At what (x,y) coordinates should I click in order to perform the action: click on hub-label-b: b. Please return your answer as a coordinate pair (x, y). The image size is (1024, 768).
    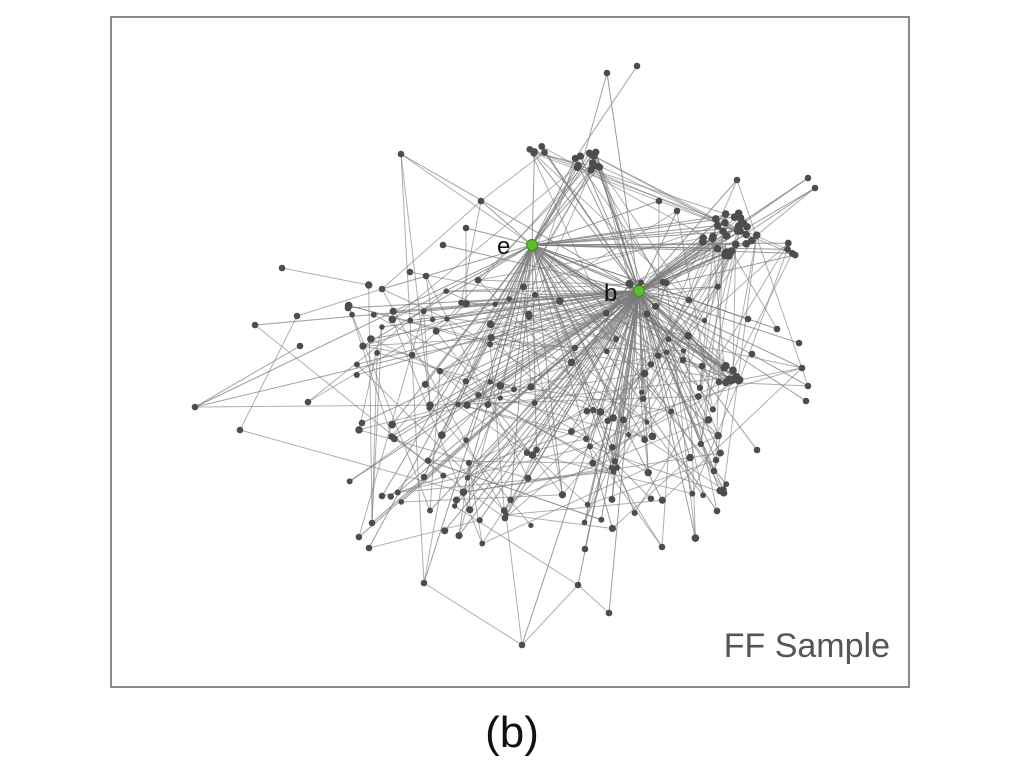
    Looking at the image, I should click on (610, 293).